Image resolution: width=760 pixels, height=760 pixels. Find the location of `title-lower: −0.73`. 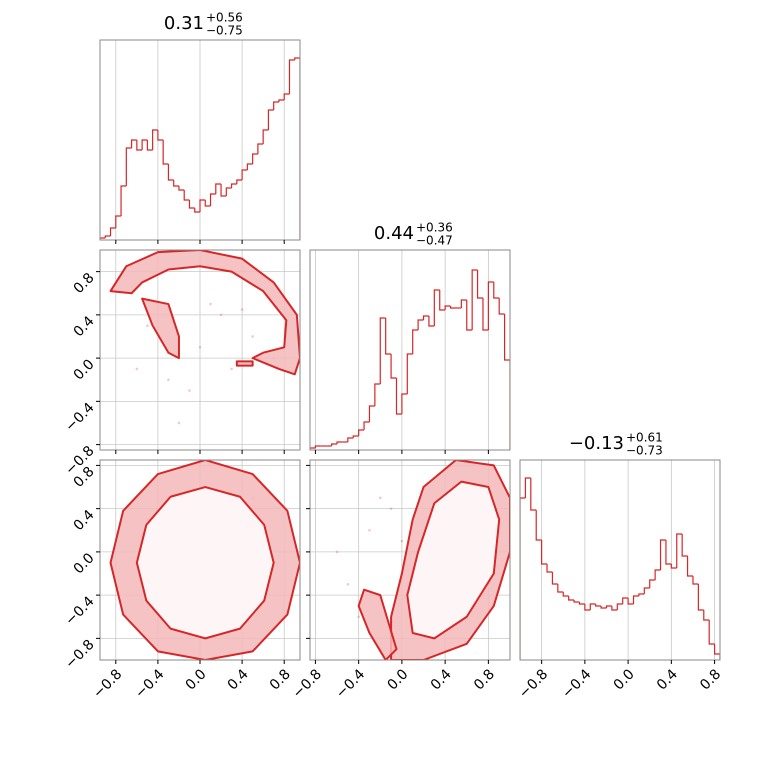

title-lower: −0.73 is located at coordinates (644, 451).